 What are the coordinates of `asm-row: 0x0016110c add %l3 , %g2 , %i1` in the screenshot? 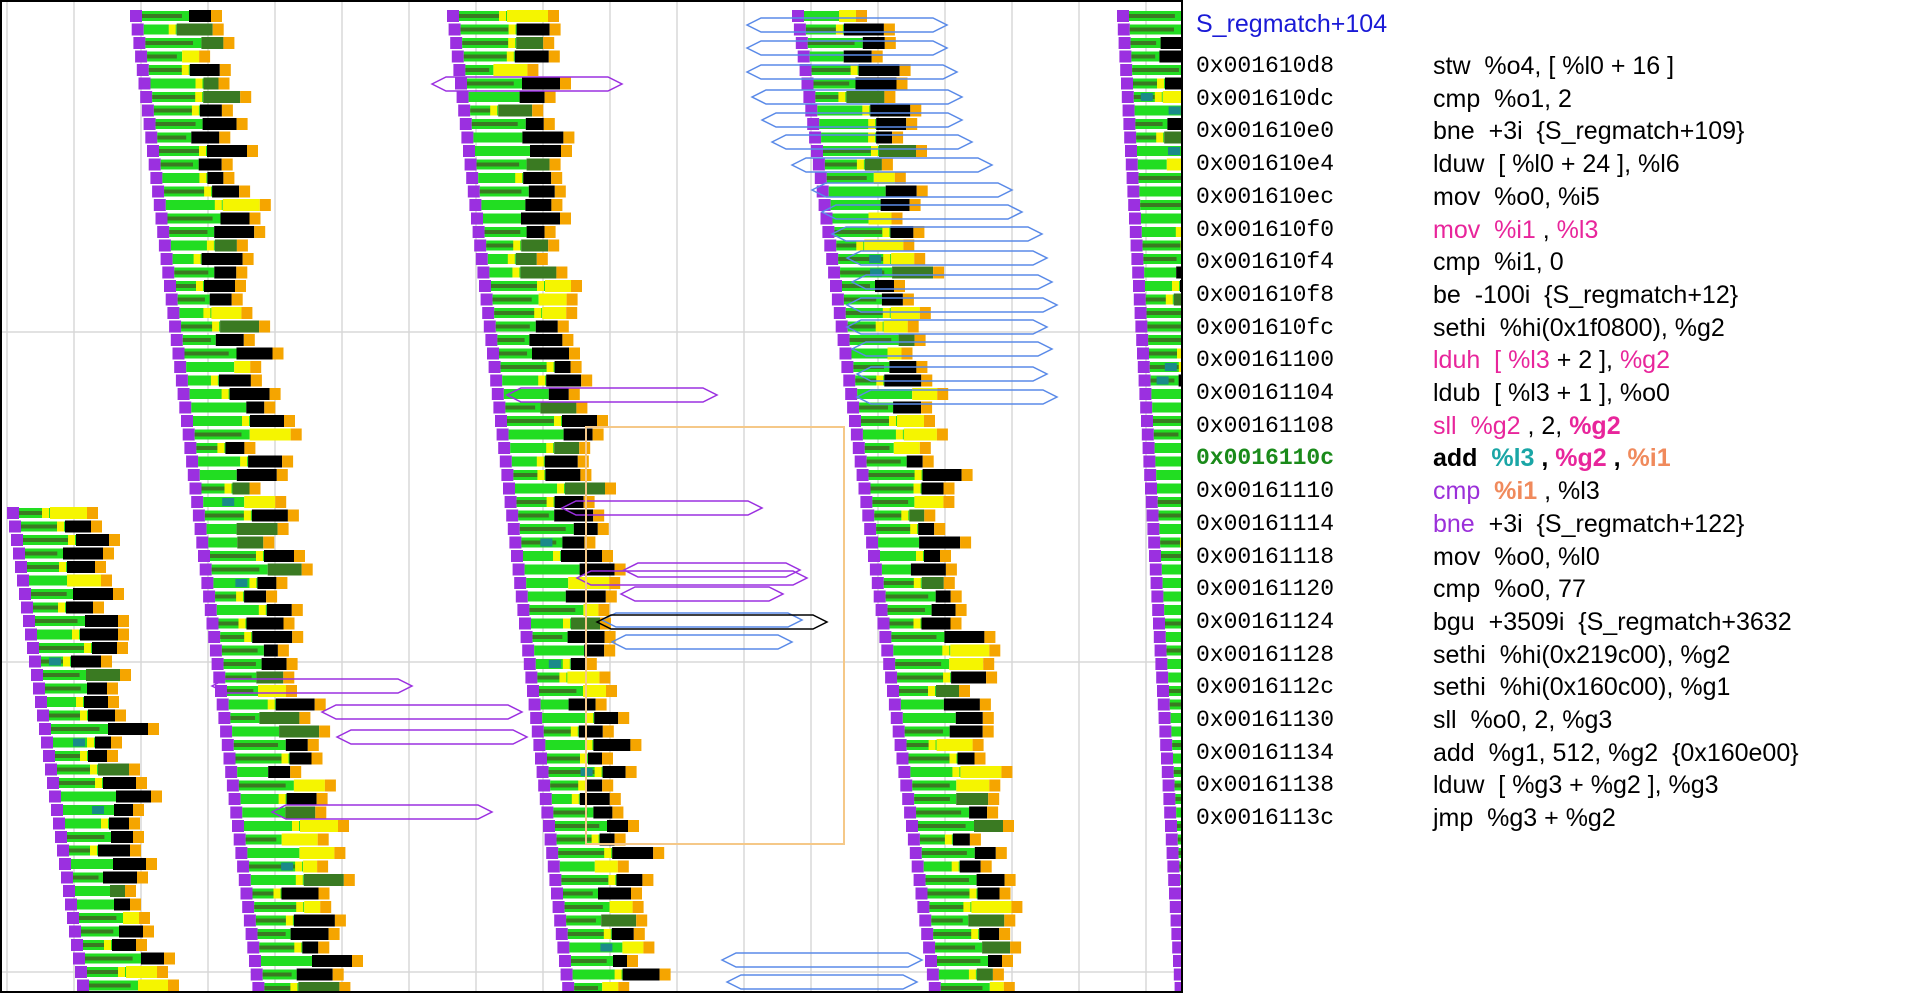 It's located at (1552, 458).